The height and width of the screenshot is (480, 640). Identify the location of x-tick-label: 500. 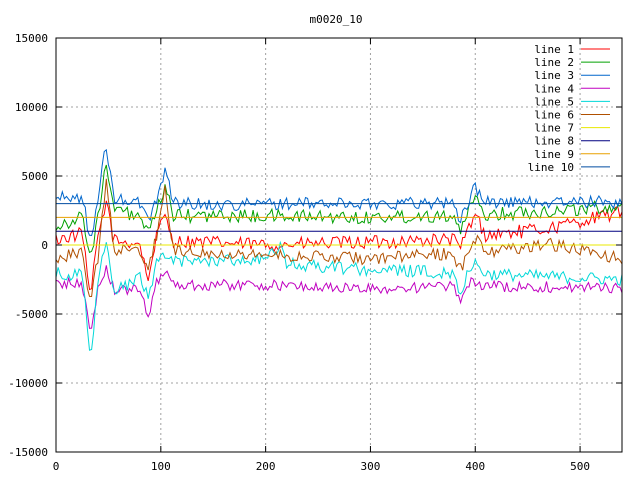
(580, 466).